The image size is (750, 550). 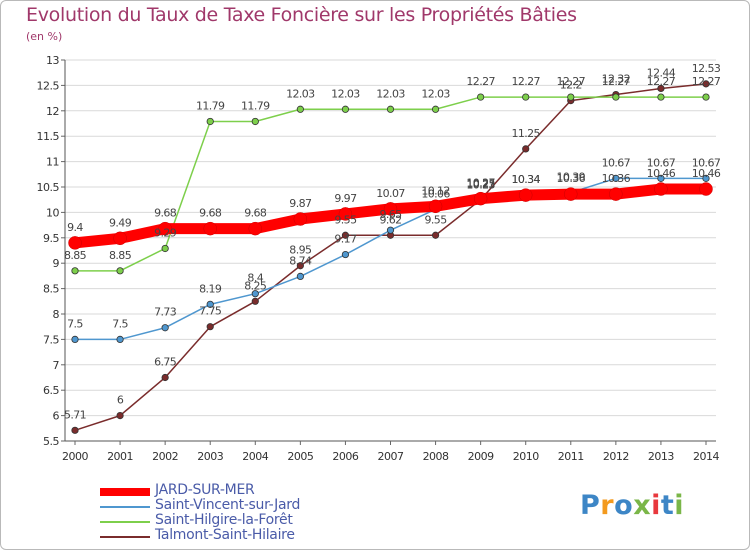 What do you see at coordinates (345, 198) in the screenshot?
I see `data-label-0: 9.97` at bounding box center [345, 198].